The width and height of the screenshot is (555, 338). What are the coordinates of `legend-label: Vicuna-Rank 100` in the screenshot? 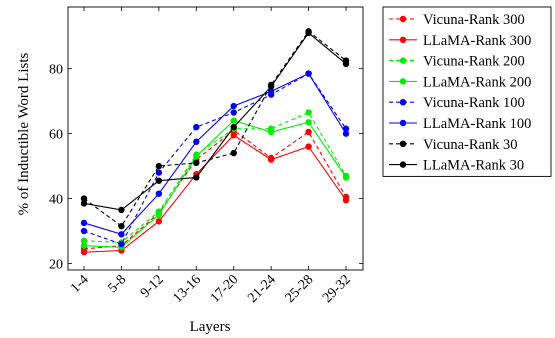 It's located at (474, 103).